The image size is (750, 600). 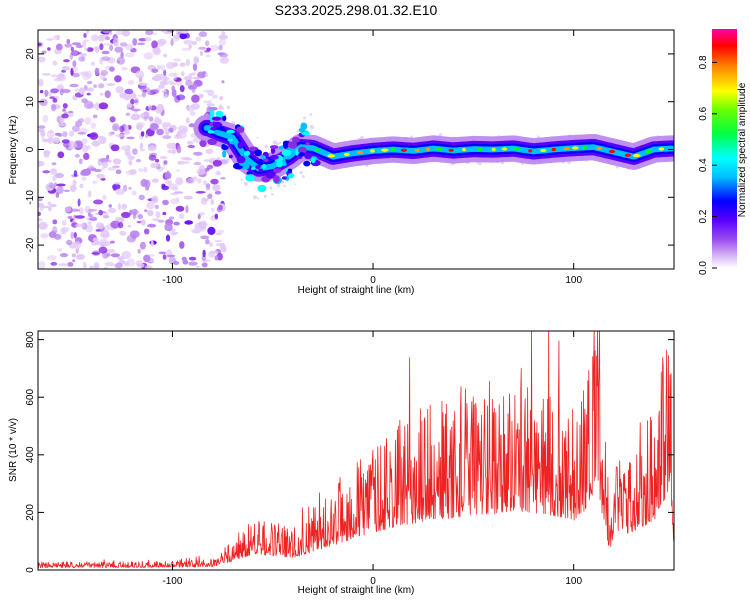 I want to click on snr-y-tick-label: 0, so click(x=30, y=570).